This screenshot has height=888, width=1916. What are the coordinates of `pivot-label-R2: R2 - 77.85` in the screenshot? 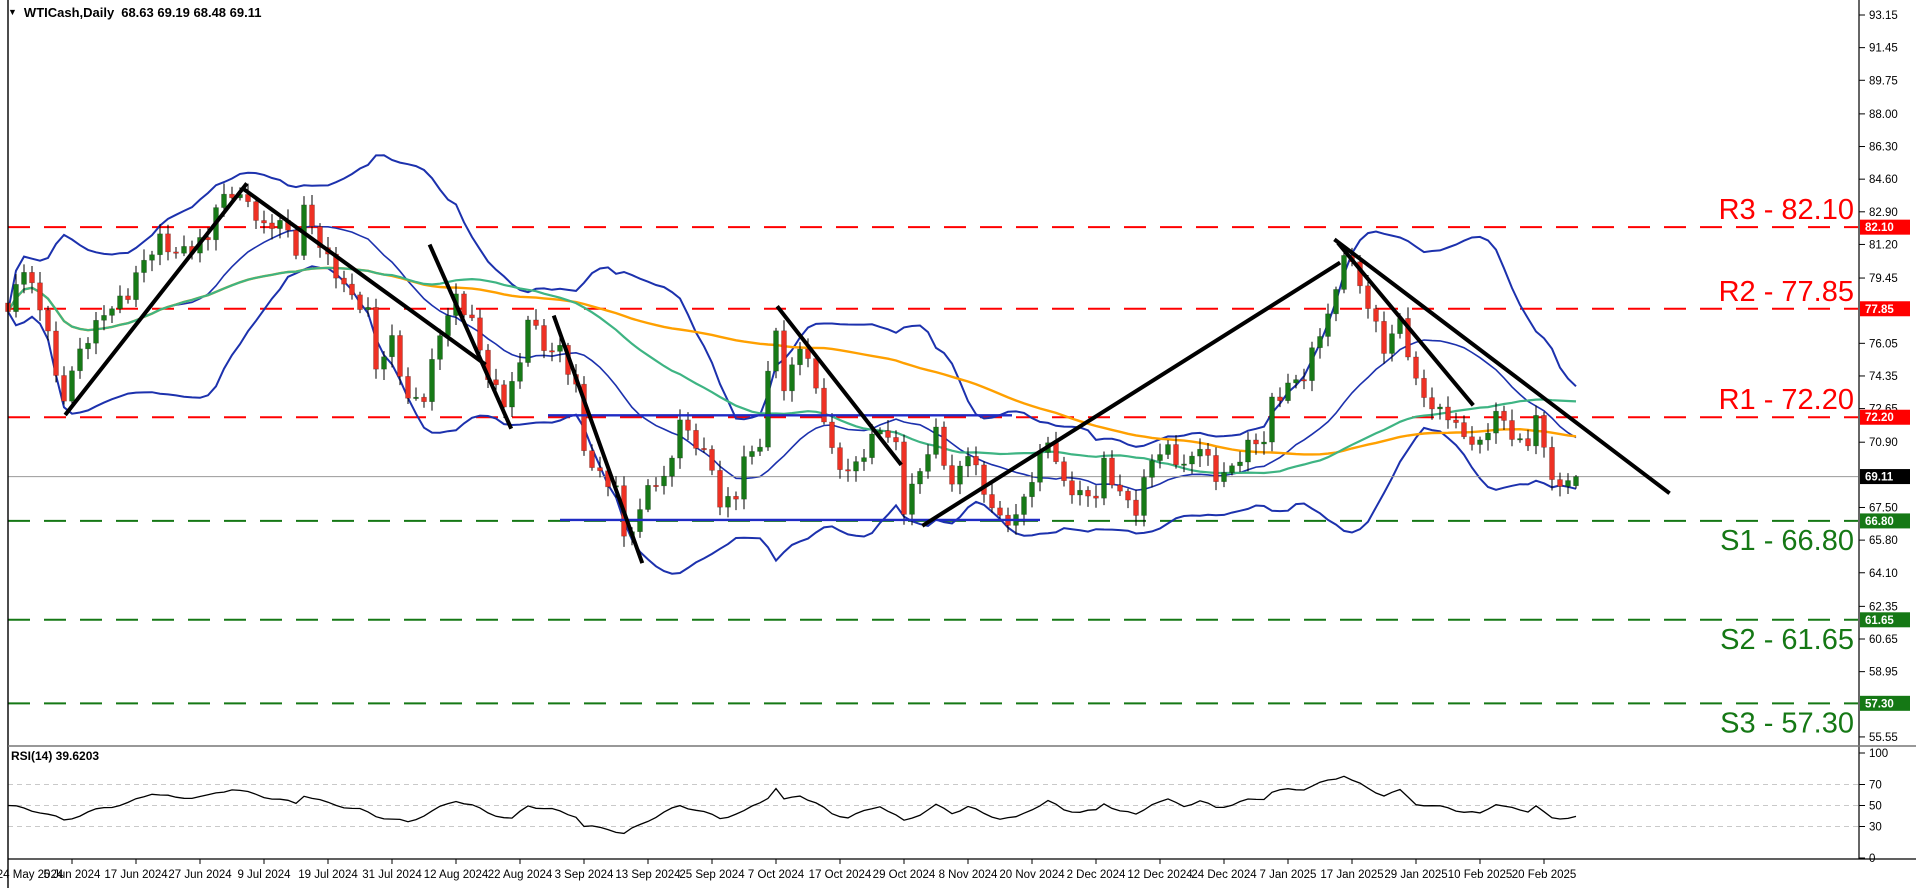 It's located at (1786, 292).